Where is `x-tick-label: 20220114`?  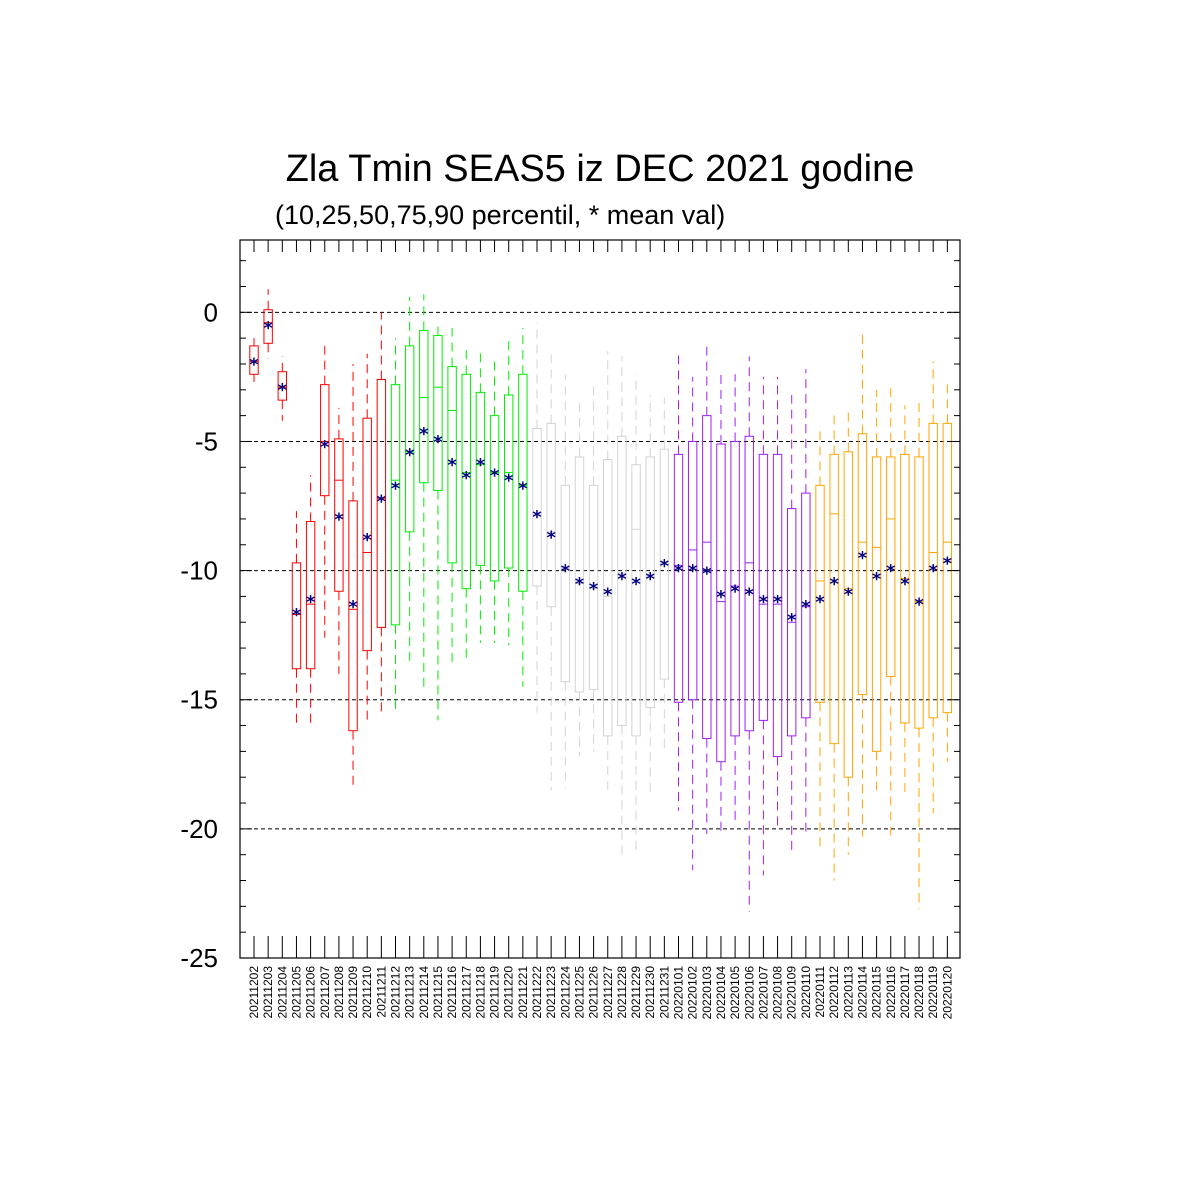
x-tick-label: 20220114 is located at coordinates (862, 992).